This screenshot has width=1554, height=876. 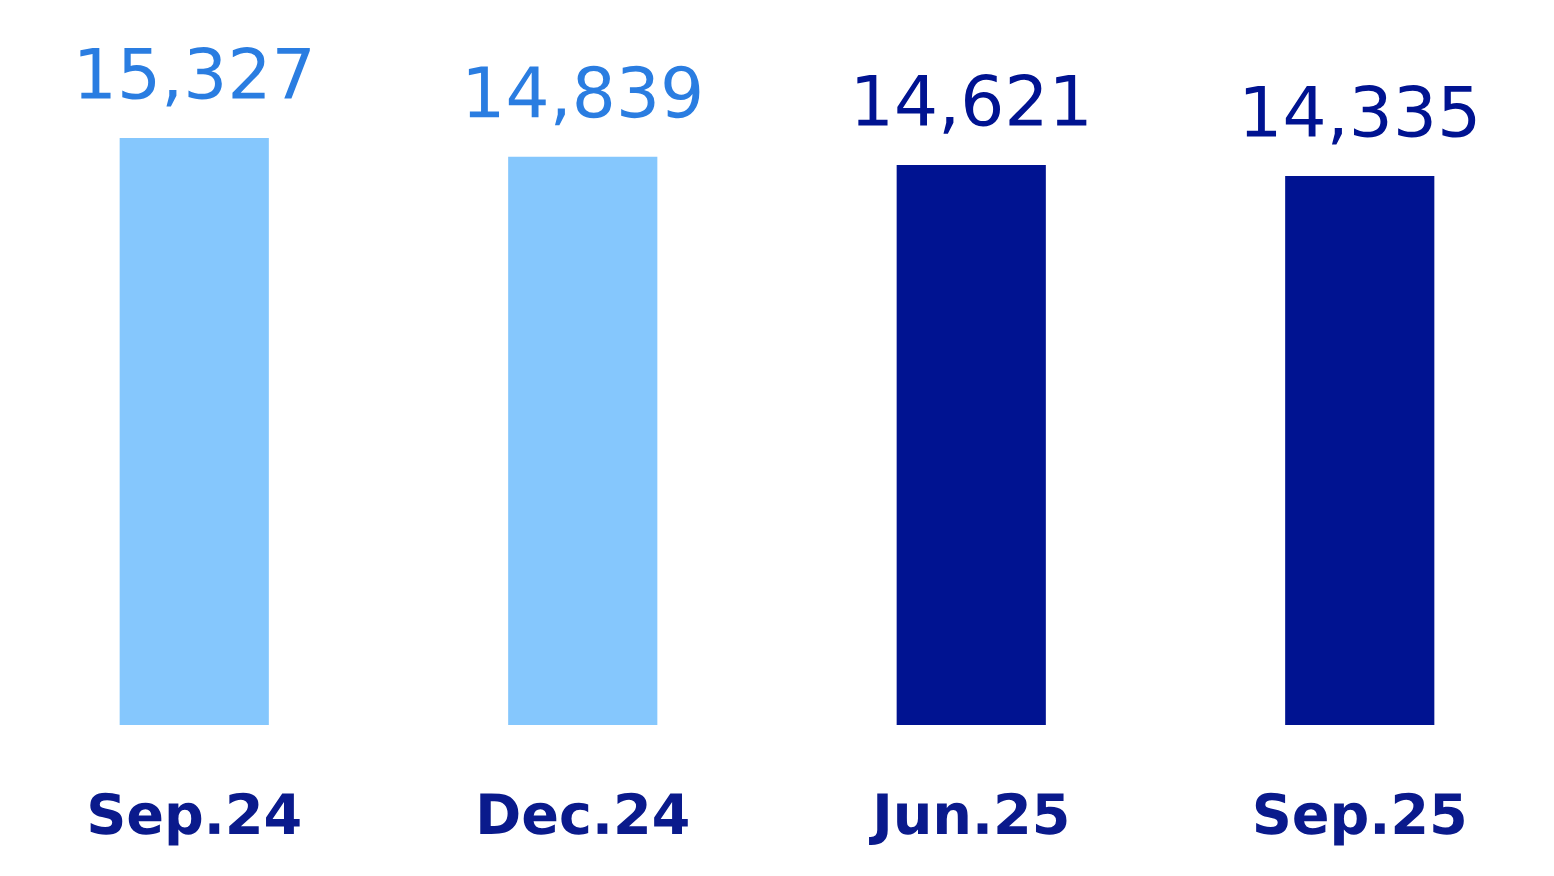 What do you see at coordinates (972, 104) in the screenshot?
I see `data-label: 14,621` at bounding box center [972, 104].